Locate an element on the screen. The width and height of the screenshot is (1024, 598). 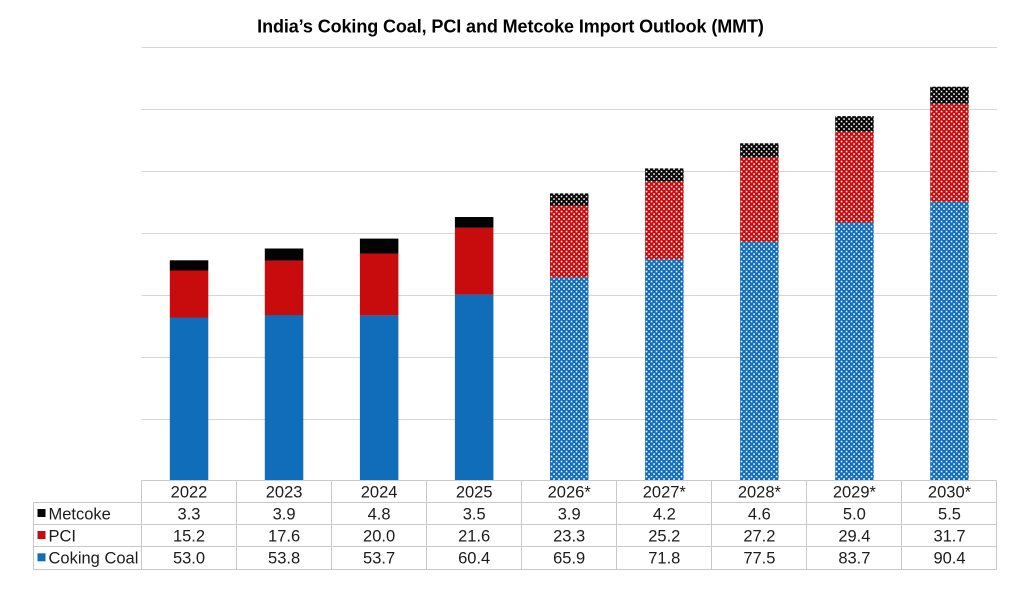
svg-text: 4.6 is located at coordinates (759, 514).